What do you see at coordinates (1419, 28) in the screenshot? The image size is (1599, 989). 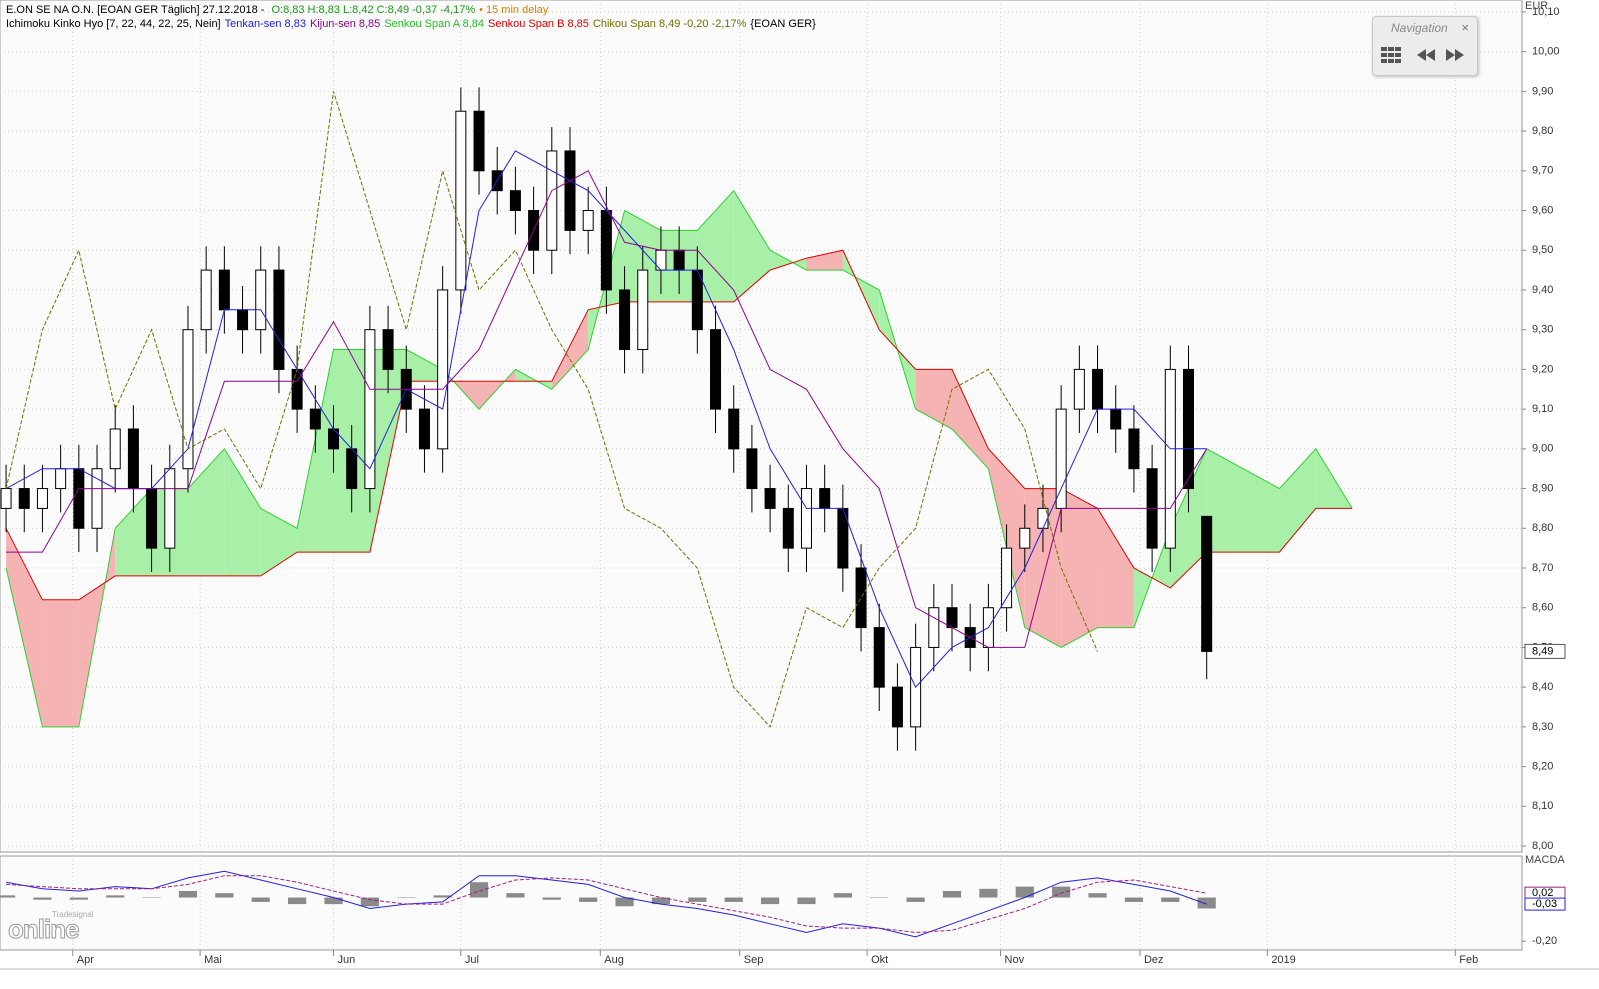 I see `navigation-title: Navigation` at bounding box center [1419, 28].